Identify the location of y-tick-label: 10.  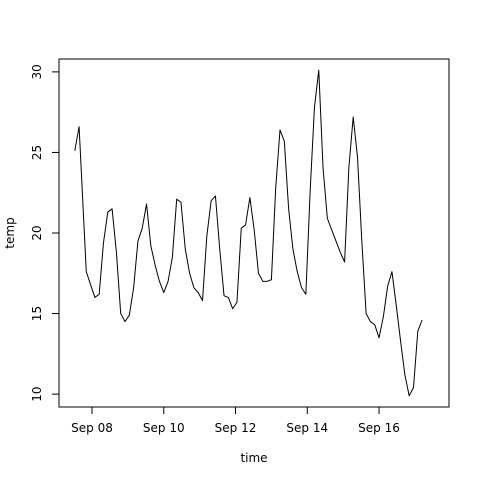
(37, 393).